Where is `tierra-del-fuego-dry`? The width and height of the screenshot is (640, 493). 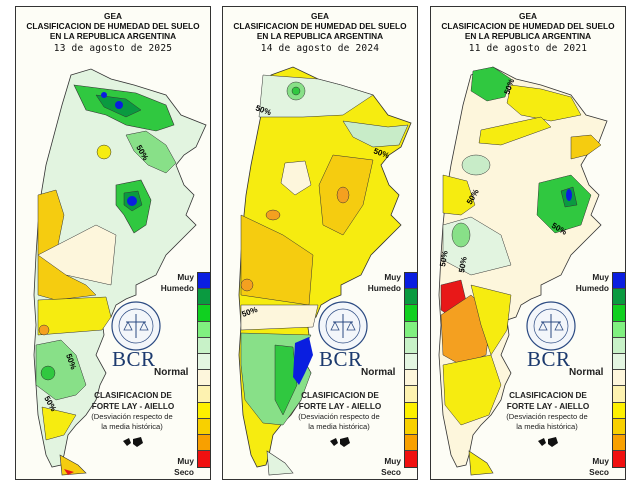 tierra-del-fuego-dry is located at coordinates (69, 472).